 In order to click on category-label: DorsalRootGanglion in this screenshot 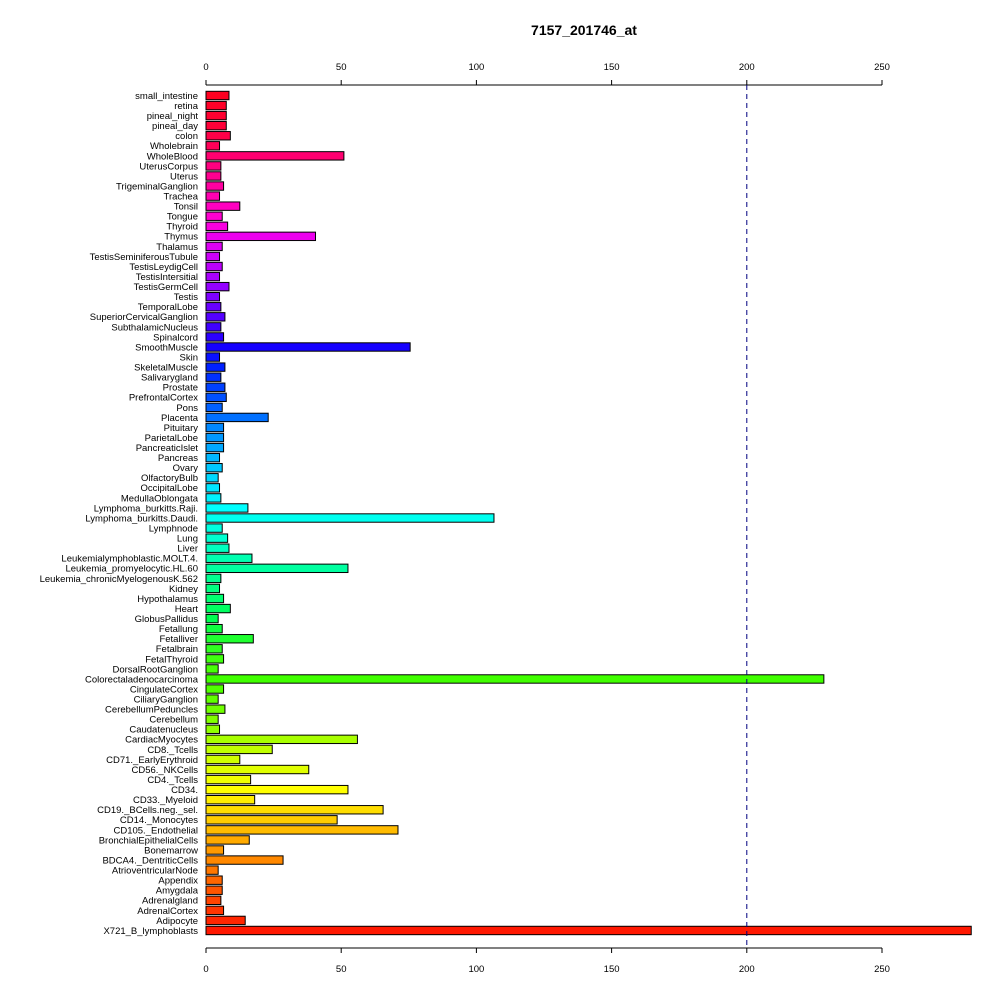, I will do `click(155, 669)`.